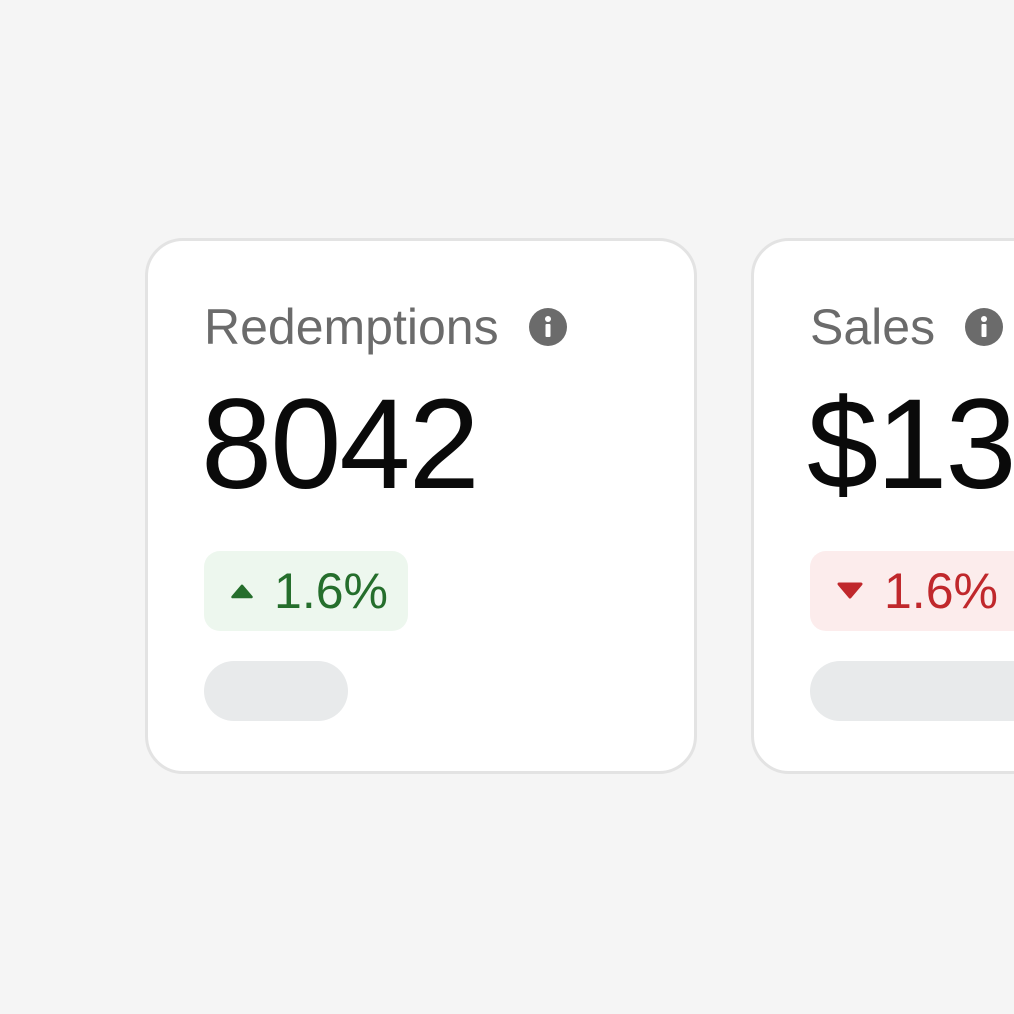 The width and height of the screenshot is (1014, 1014). Describe the element at coordinates (340, 444) in the screenshot. I see `metric-value: 8042` at that location.